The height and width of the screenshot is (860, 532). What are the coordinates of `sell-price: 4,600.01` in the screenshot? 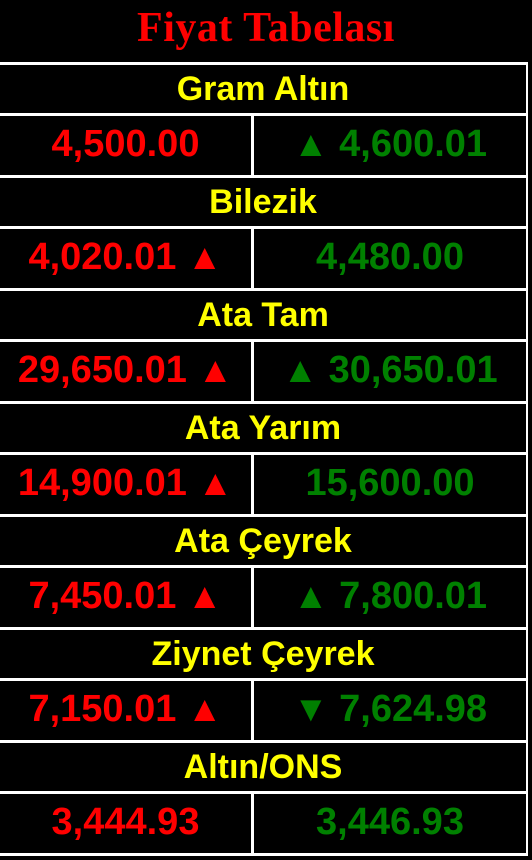 It's located at (413, 144).